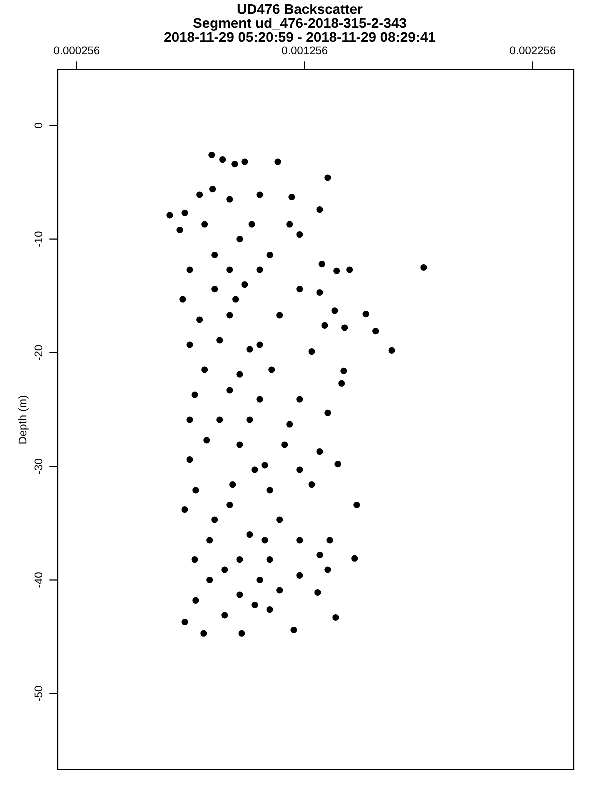 The width and height of the screenshot is (600, 800). Describe the element at coordinates (38, 580) in the screenshot. I see `y-tick-label: -40` at that location.